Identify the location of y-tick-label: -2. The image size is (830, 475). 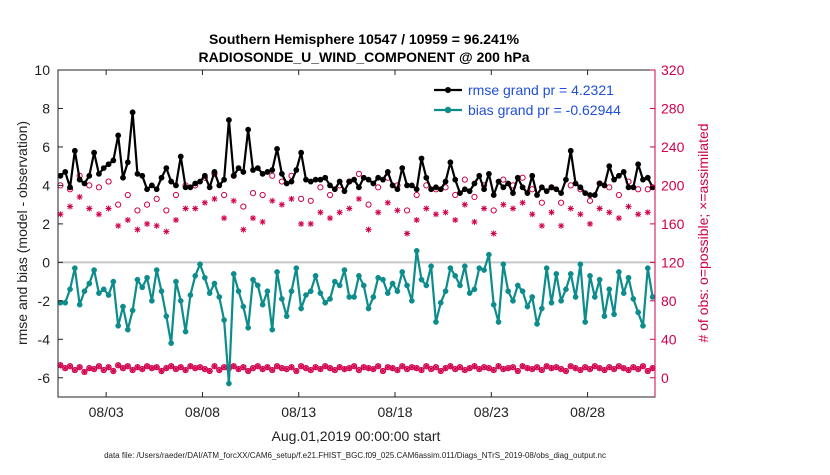
(44, 301).